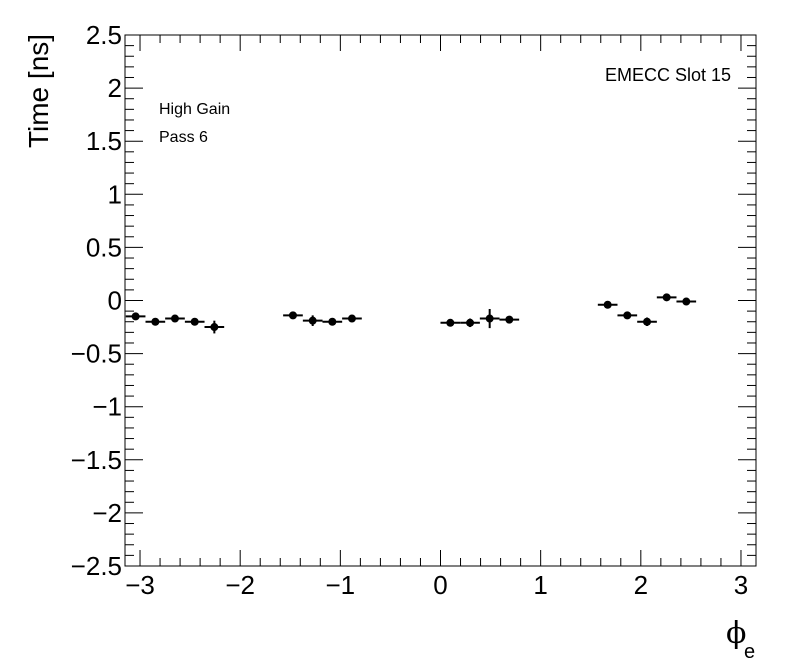 The height and width of the screenshot is (672, 796). What do you see at coordinates (38, 91) in the screenshot?
I see `y-axis-title: Time [ns]` at bounding box center [38, 91].